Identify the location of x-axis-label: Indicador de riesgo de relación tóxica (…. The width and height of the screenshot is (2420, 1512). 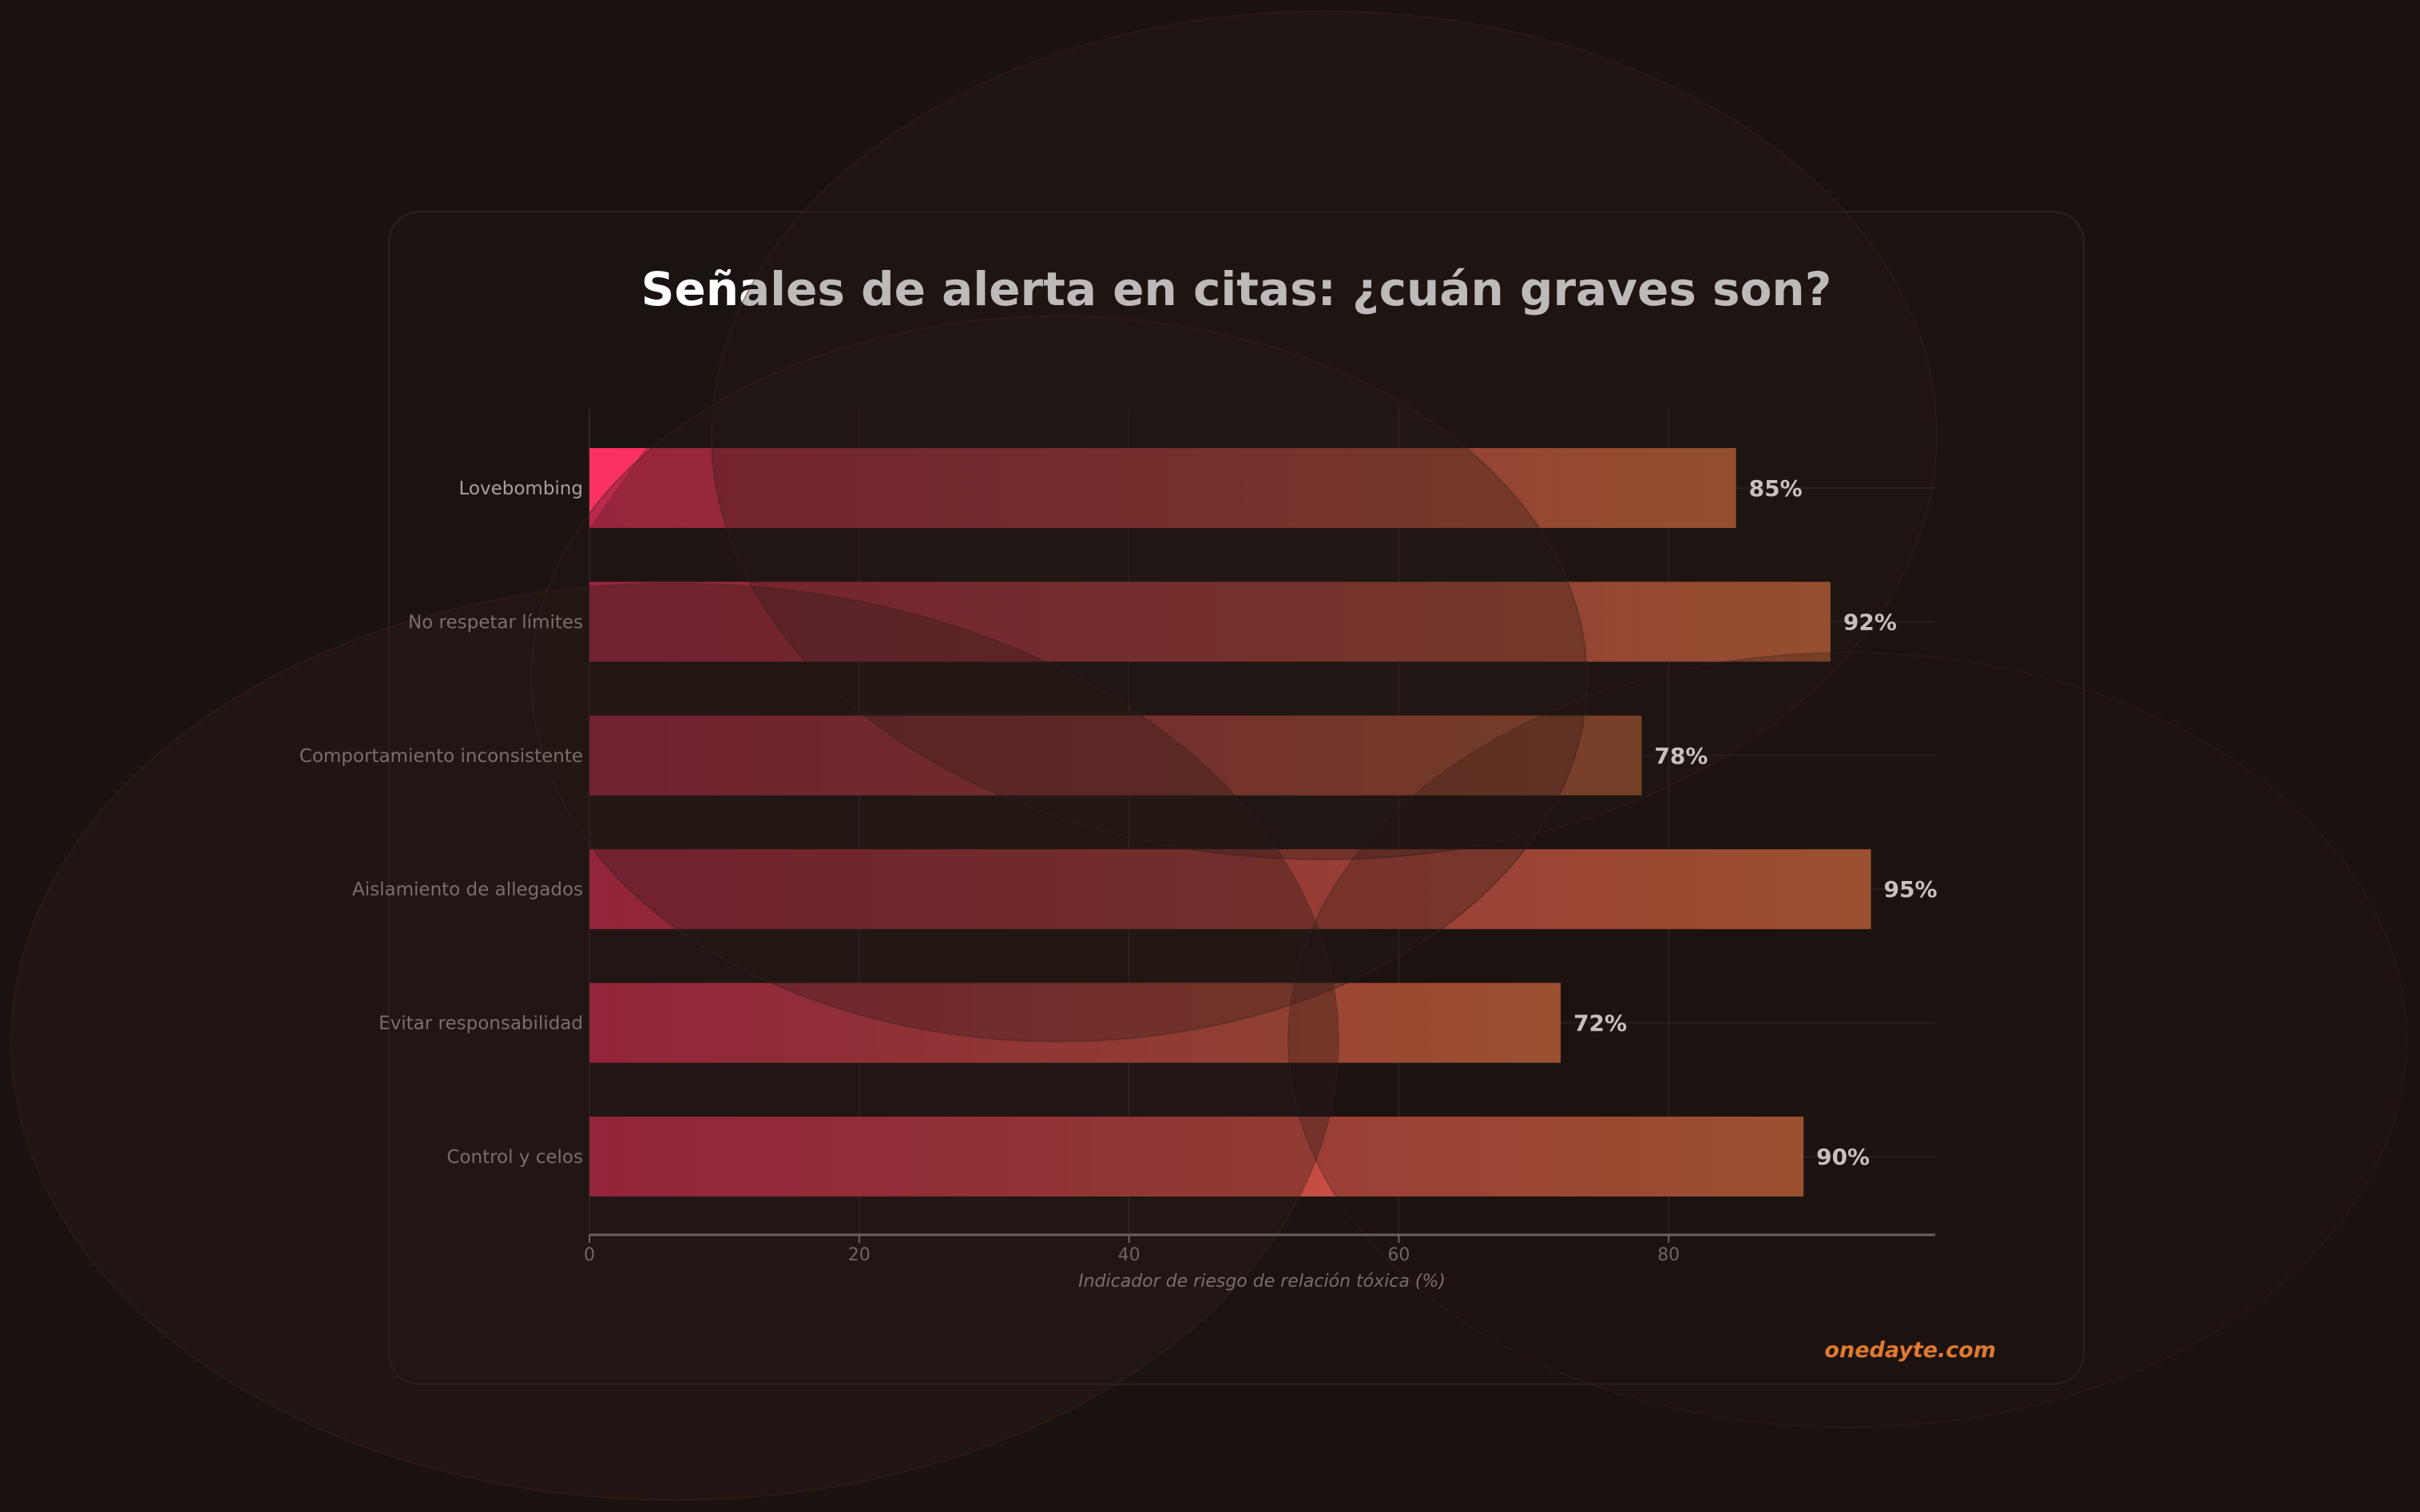
(1262, 1282).